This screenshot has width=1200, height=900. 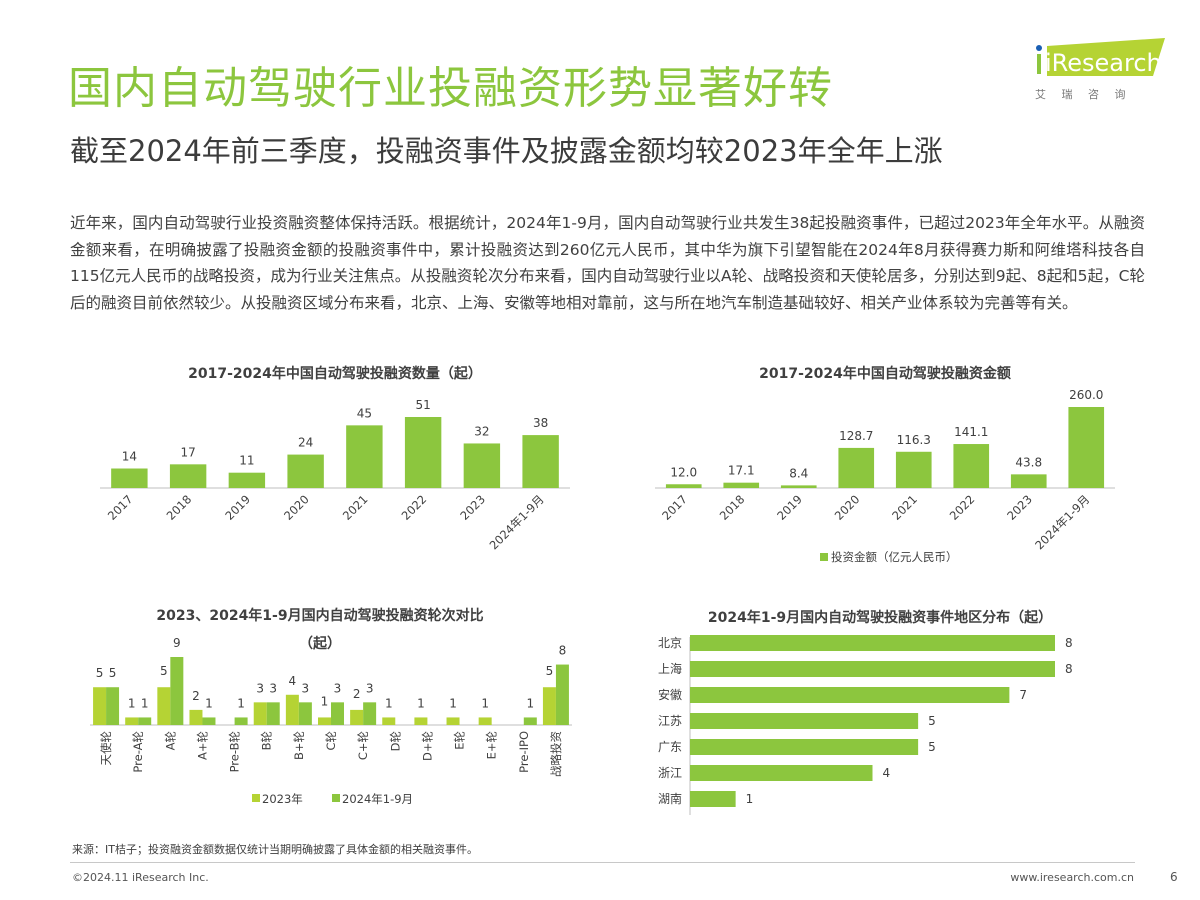 What do you see at coordinates (1028, 462) in the screenshot?
I see `data-label: 43.8` at bounding box center [1028, 462].